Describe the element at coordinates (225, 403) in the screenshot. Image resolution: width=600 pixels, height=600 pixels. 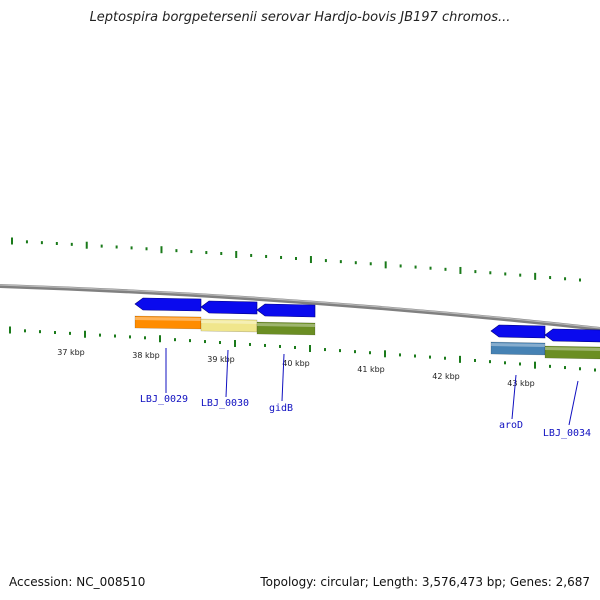
I see `gene-label-lbj_0030: LBJ_0030` at that location.